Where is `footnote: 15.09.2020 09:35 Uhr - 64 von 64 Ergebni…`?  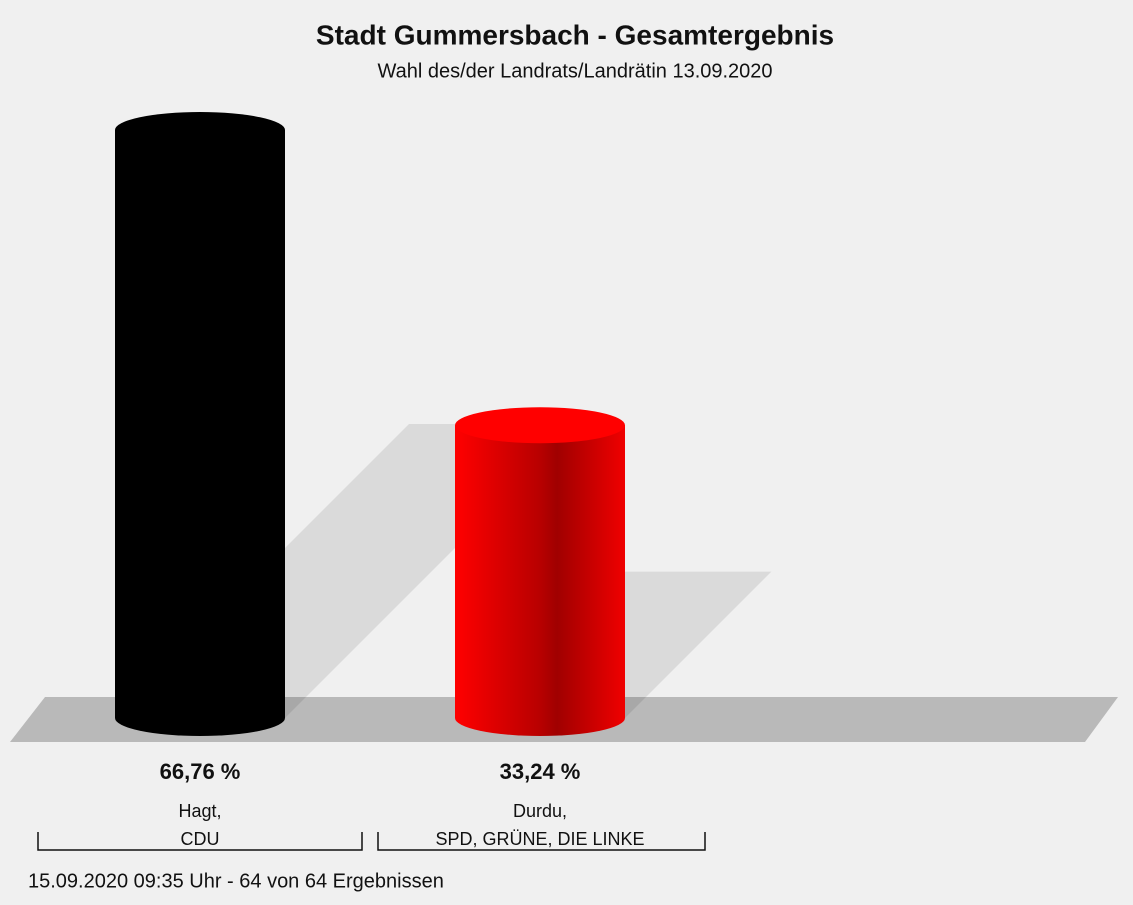 footnote: 15.09.2020 09:35 Uhr - 64 von 64 Ergebni… is located at coordinates (236, 881).